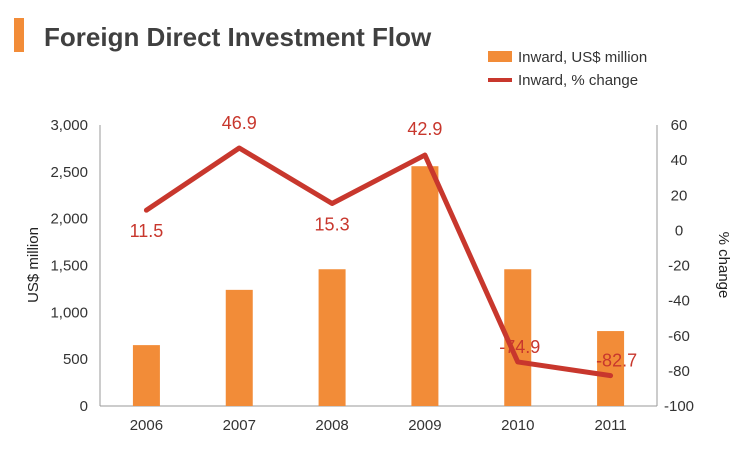 The image size is (750, 453). Describe the element at coordinates (69, 125) in the screenshot. I see `y-tick-label: 3,000` at that location.